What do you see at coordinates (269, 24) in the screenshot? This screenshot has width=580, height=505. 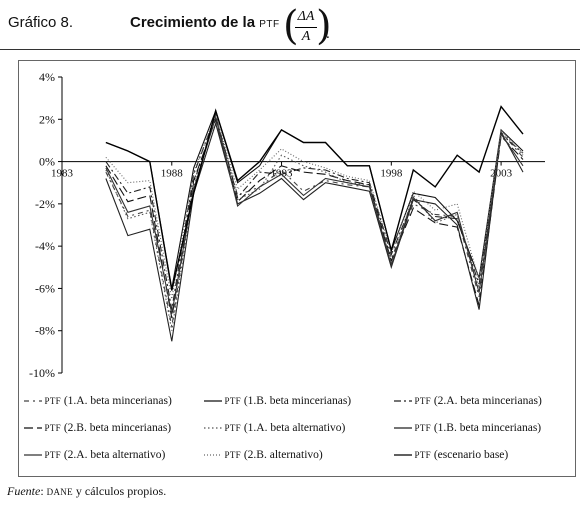 I see `title-abbrev: PTF` at bounding box center [269, 24].